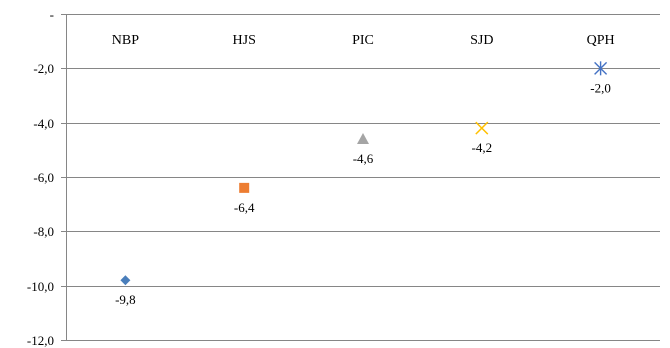 This screenshot has width=670, height=348. What do you see at coordinates (363, 138) in the screenshot?
I see `point-pic` at bounding box center [363, 138].